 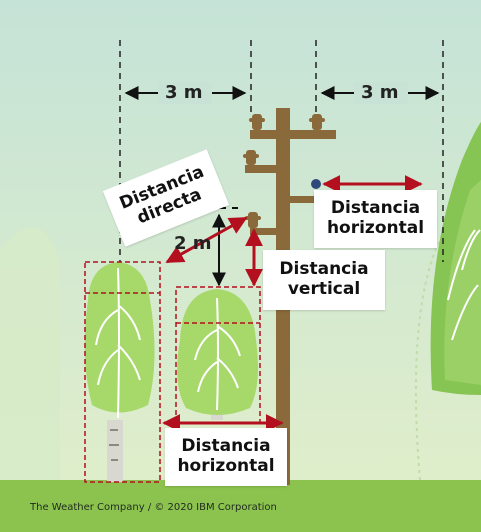 I want to click on horizontal-distance-label-bottom-line2: horizontal, so click(x=226, y=466).